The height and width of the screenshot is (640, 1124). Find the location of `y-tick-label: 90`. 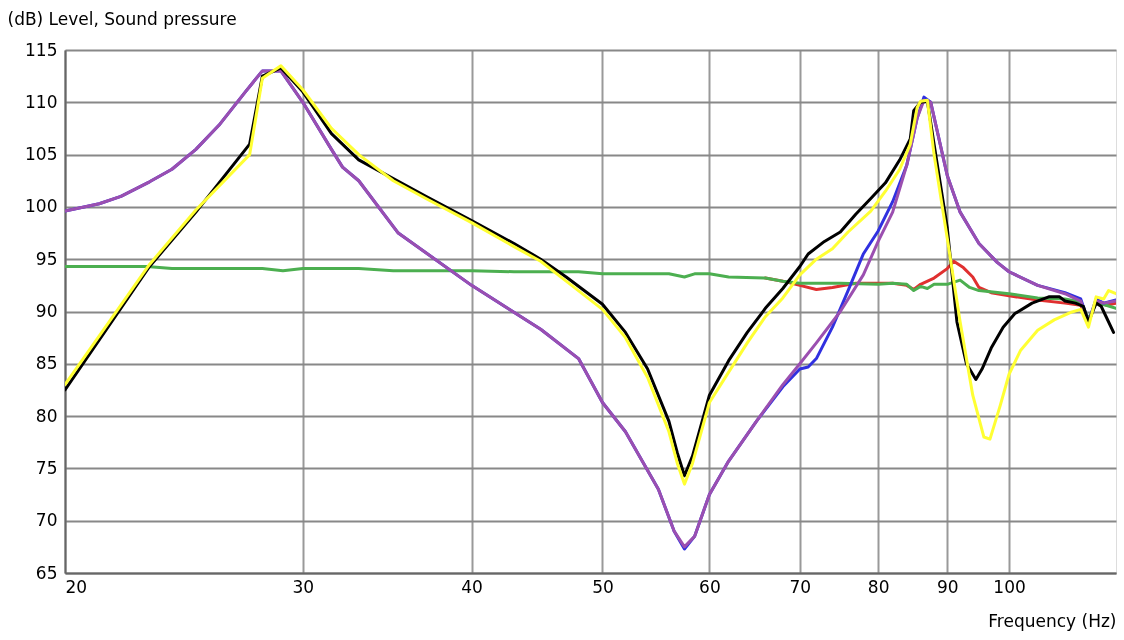

y-tick-label: 90 is located at coordinates (46, 311).